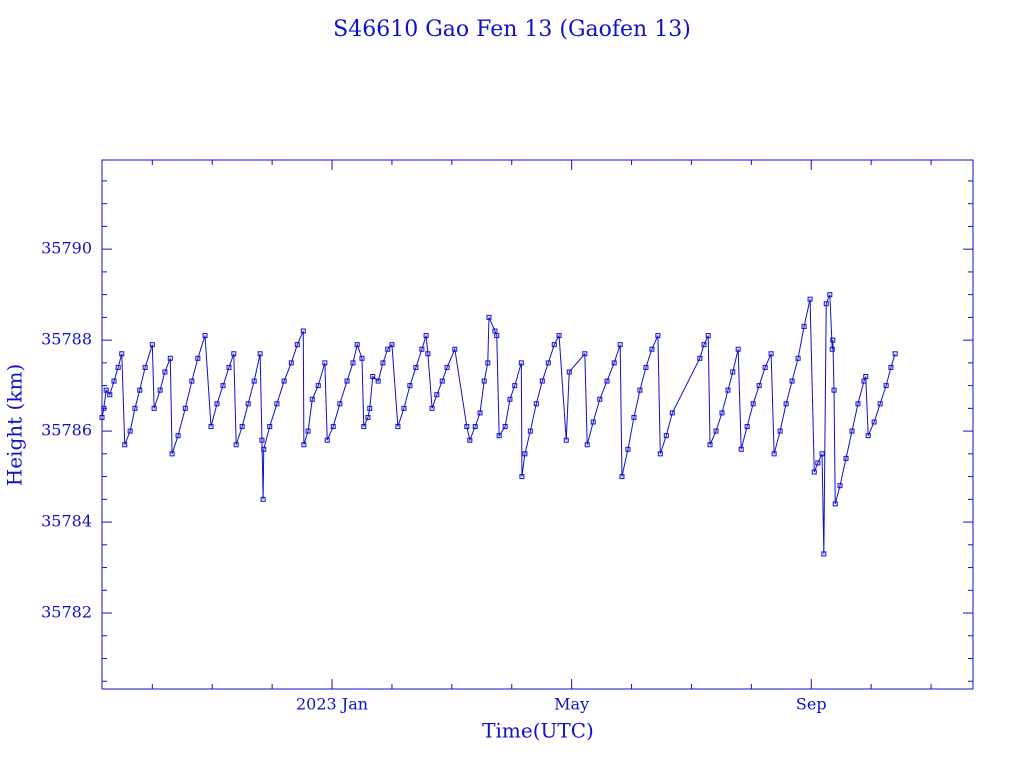 The width and height of the screenshot is (1024, 768). Describe the element at coordinates (66, 339) in the screenshot. I see `y-tick-label: 35788` at that location.